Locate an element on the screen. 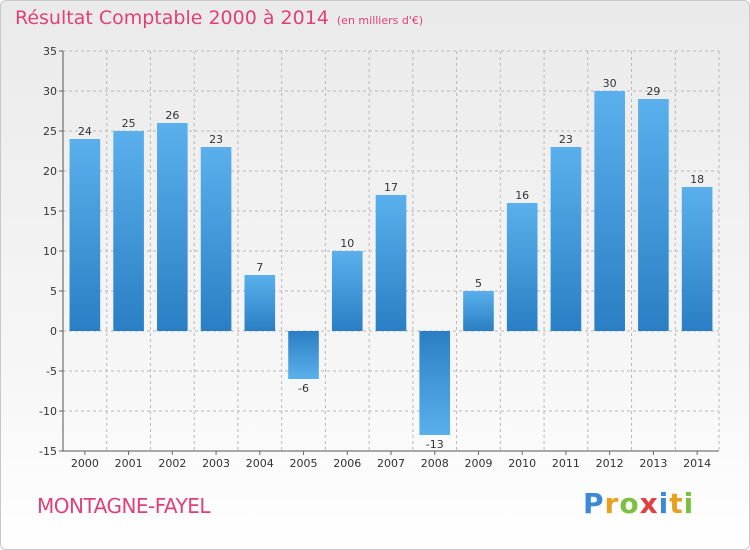  bar-2014 is located at coordinates (697, 259).